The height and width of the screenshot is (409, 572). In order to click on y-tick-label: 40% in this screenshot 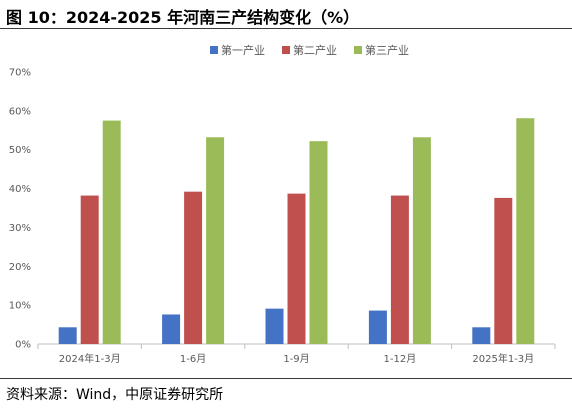, I will do `click(20, 189)`.